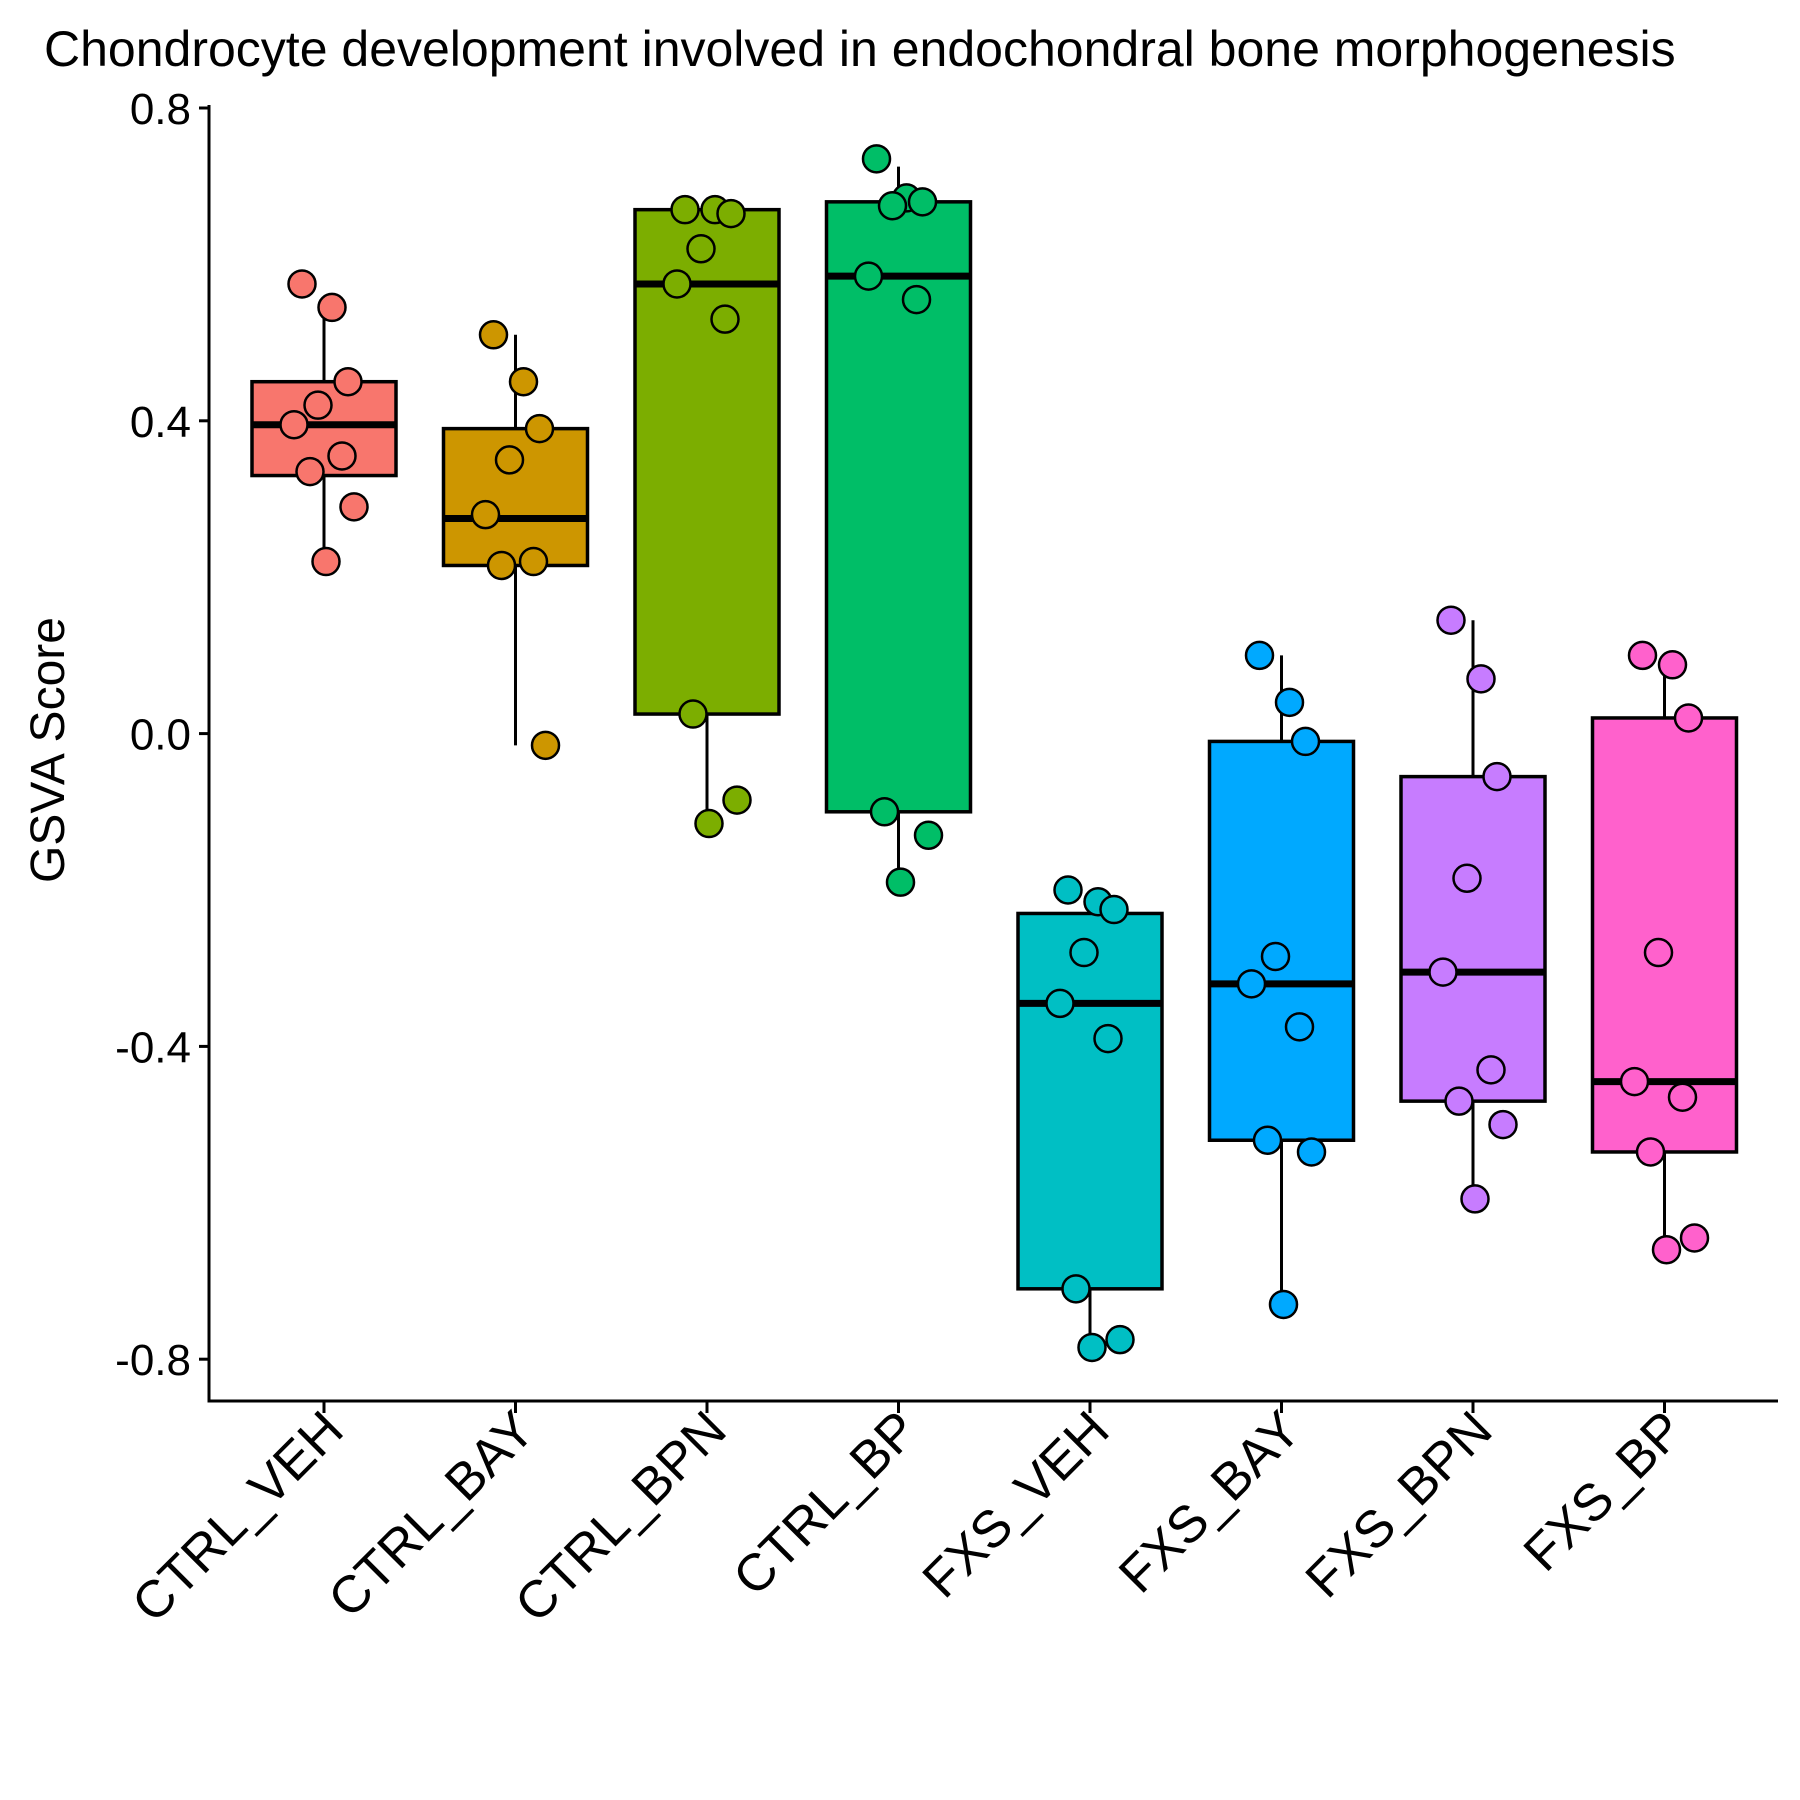 The image size is (1800, 1800). I want to click on box-group-fxs-bp, so click(1664, 952).